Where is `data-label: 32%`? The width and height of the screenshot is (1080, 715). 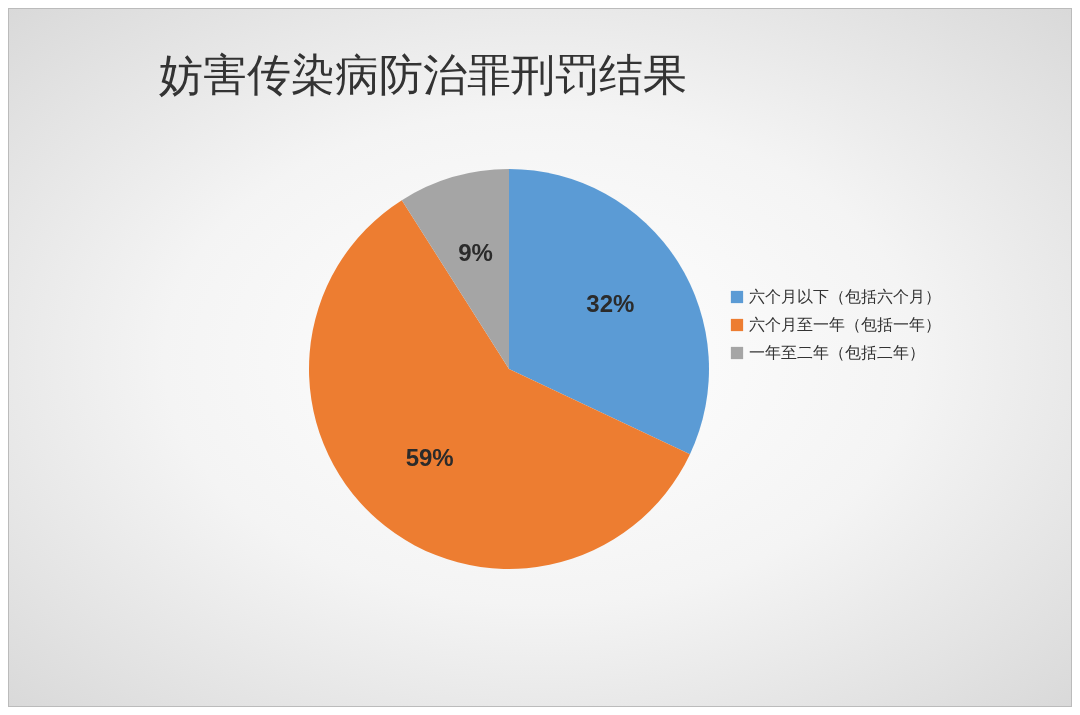 data-label: 32% is located at coordinates (610, 303).